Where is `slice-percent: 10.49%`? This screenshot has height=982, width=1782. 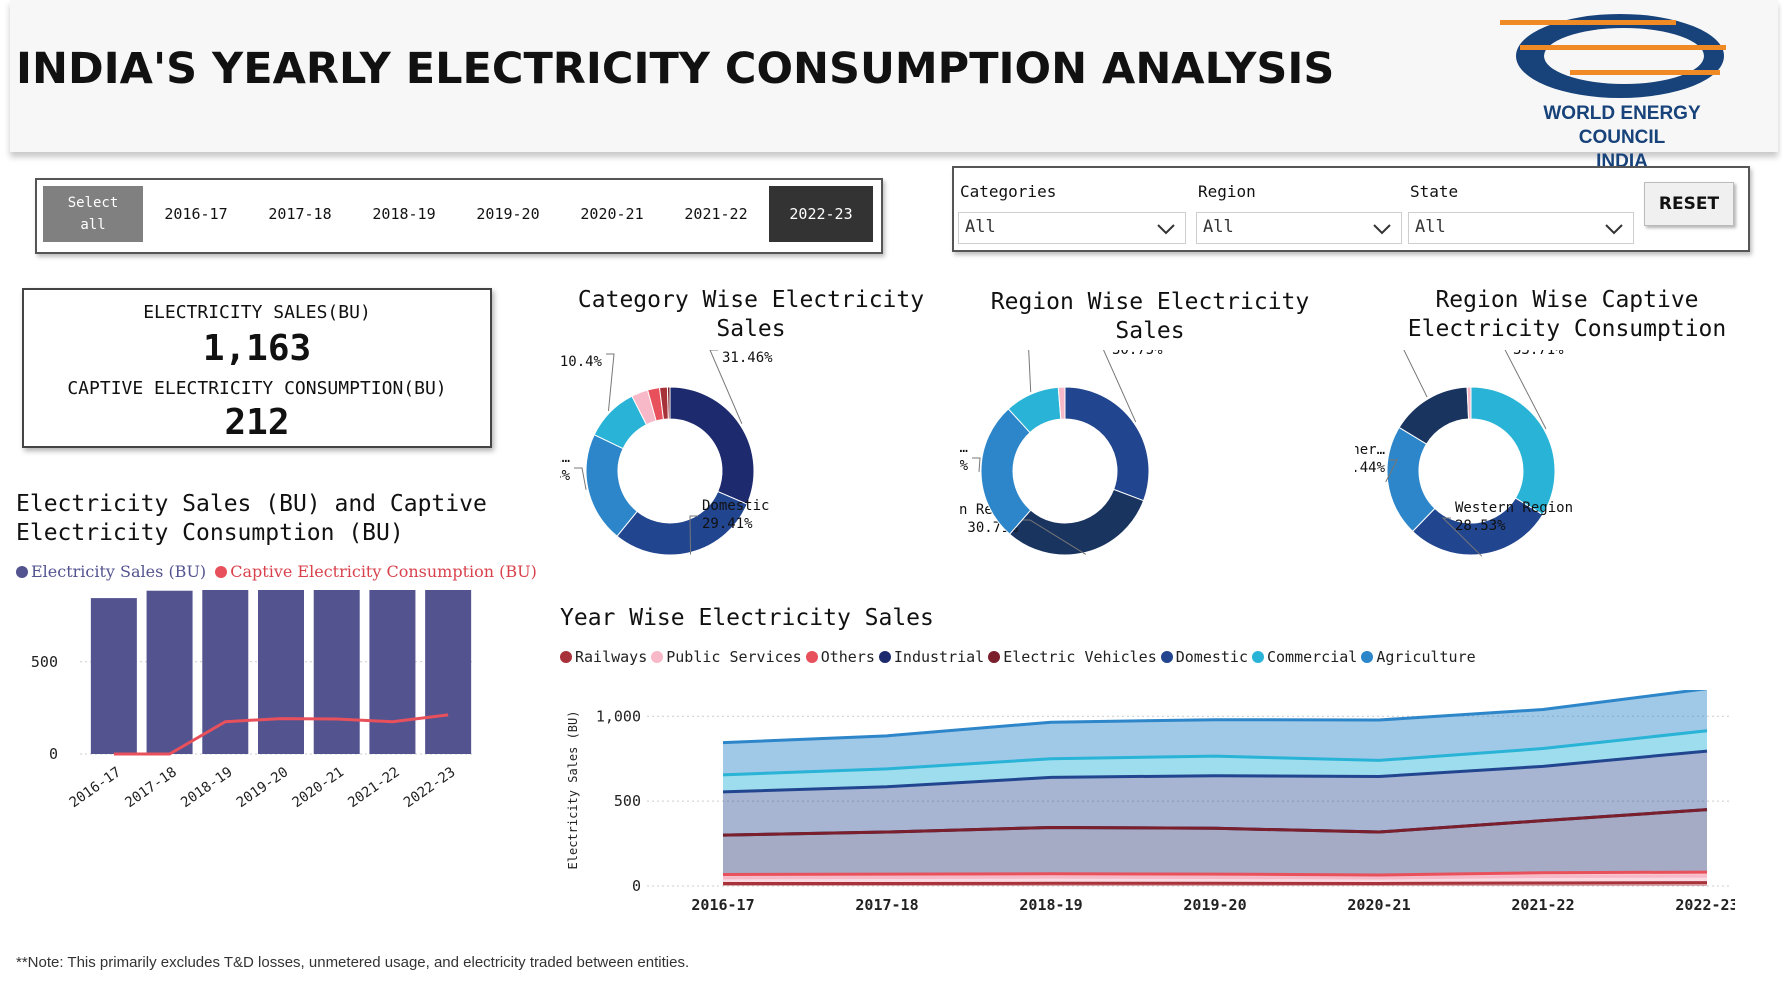 slice-percent: 10.49% is located at coordinates (990, 351).